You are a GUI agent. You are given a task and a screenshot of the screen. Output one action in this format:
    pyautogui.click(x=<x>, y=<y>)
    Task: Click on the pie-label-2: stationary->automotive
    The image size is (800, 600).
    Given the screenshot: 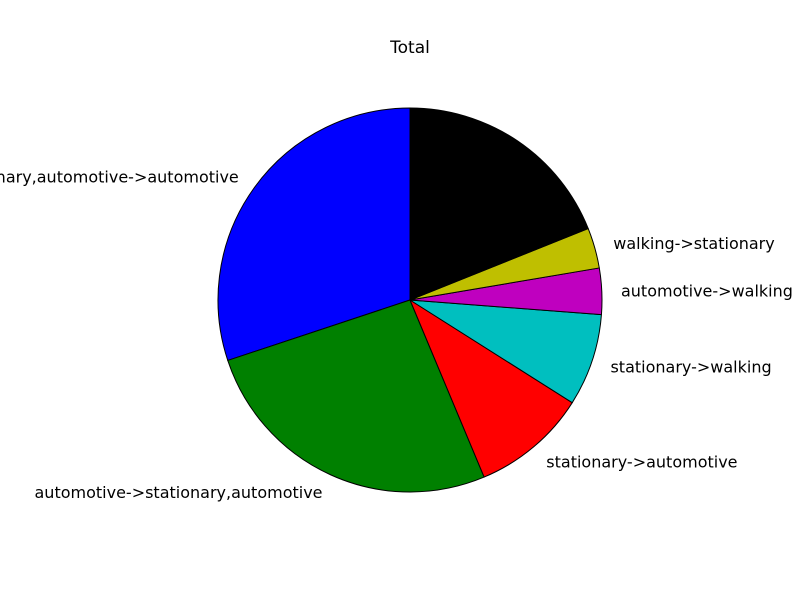 What is the action you would take?
    pyautogui.click(x=641, y=461)
    